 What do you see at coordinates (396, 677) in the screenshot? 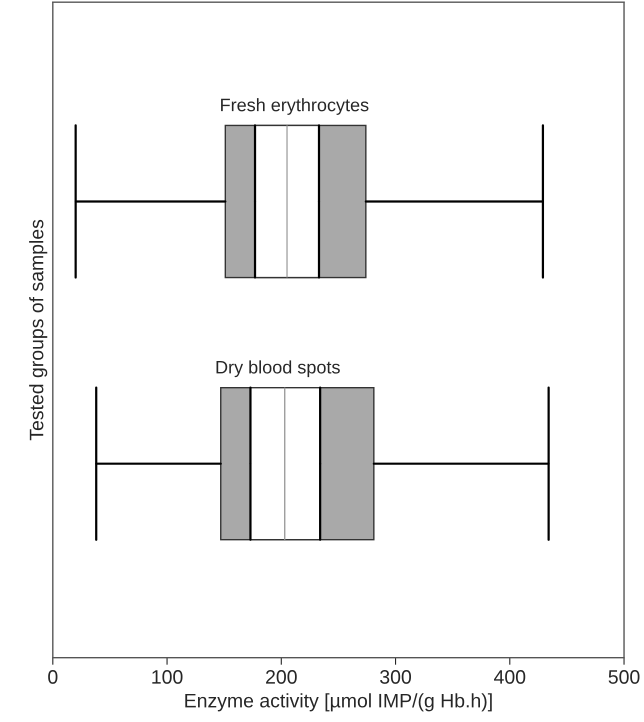
I see `x-tick-label: 300` at bounding box center [396, 677].